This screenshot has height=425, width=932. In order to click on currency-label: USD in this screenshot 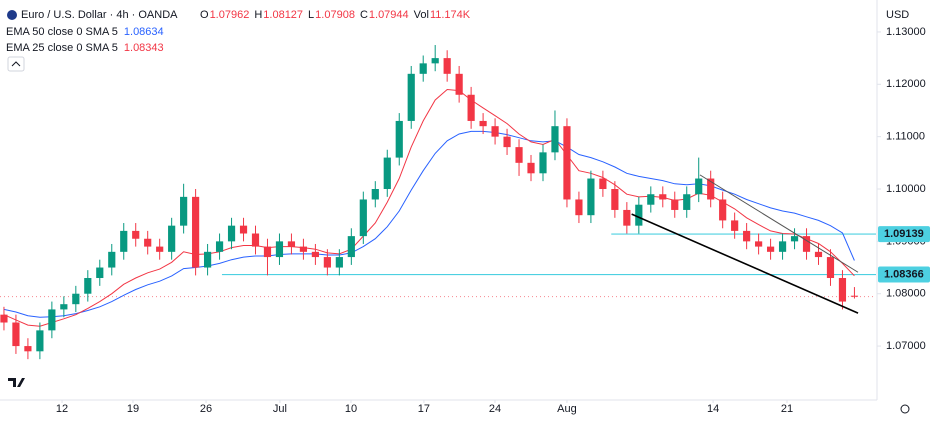, I will do `click(897, 15)`.